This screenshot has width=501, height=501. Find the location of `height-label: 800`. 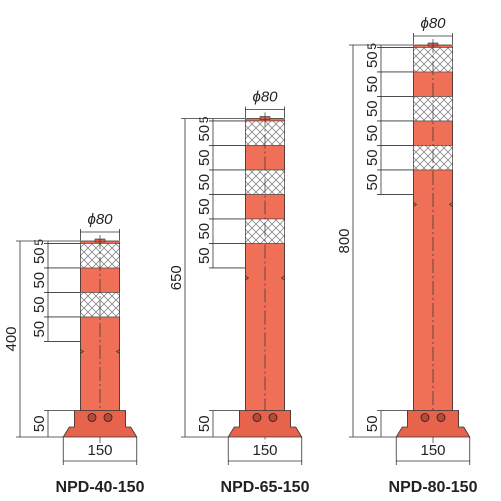

height-label: 800 is located at coordinates (344, 240).